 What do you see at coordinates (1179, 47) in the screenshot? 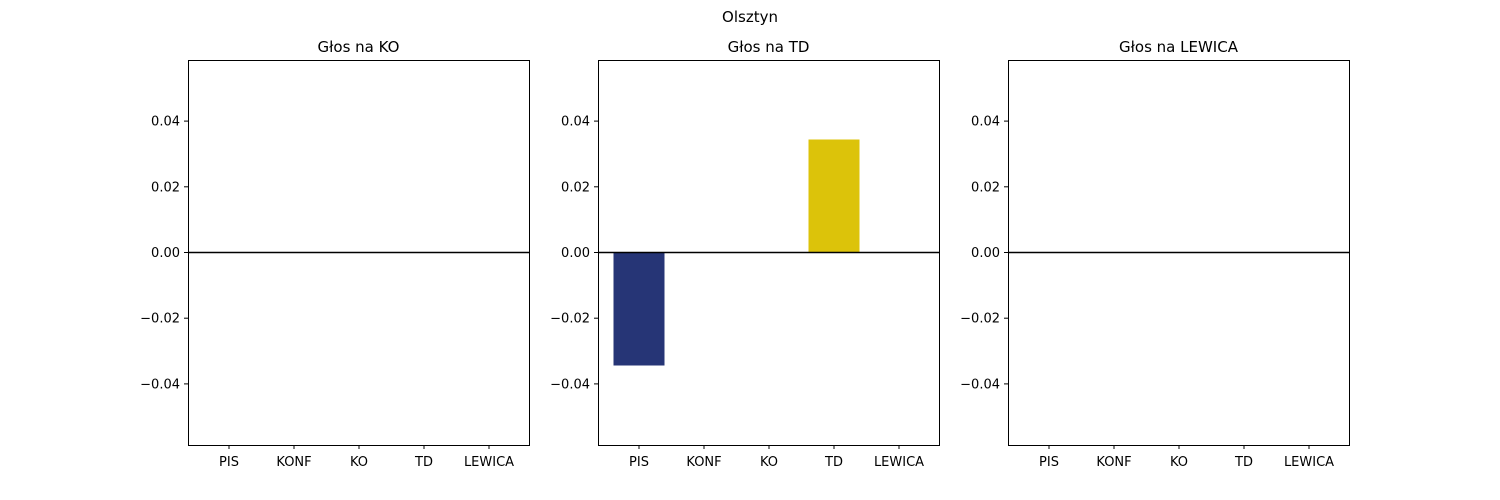
I see `panel-title: Głos na LEWICA` at bounding box center [1179, 47].